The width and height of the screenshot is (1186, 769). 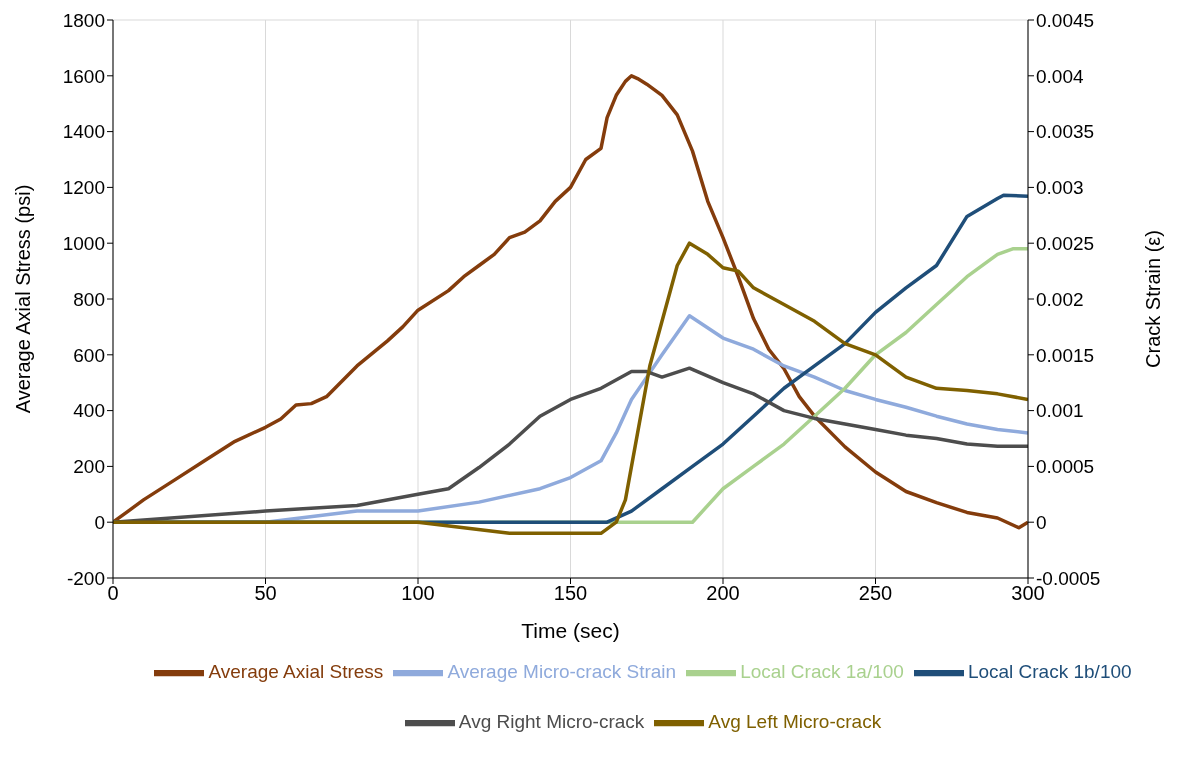 I want to click on y2-tick-label: 0.001, so click(x=1060, y=411).